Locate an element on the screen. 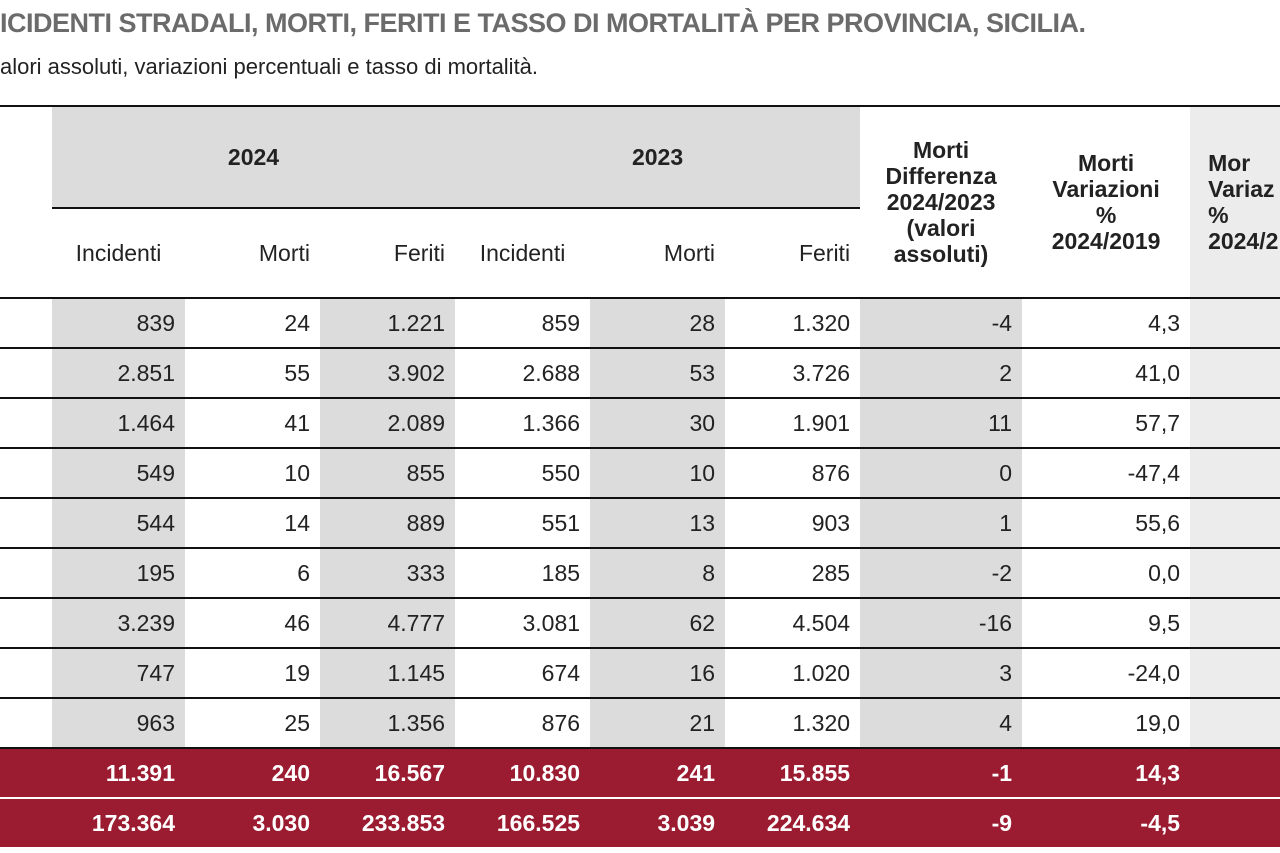  cell: -47,4 is located at coordinates (1106, 473).